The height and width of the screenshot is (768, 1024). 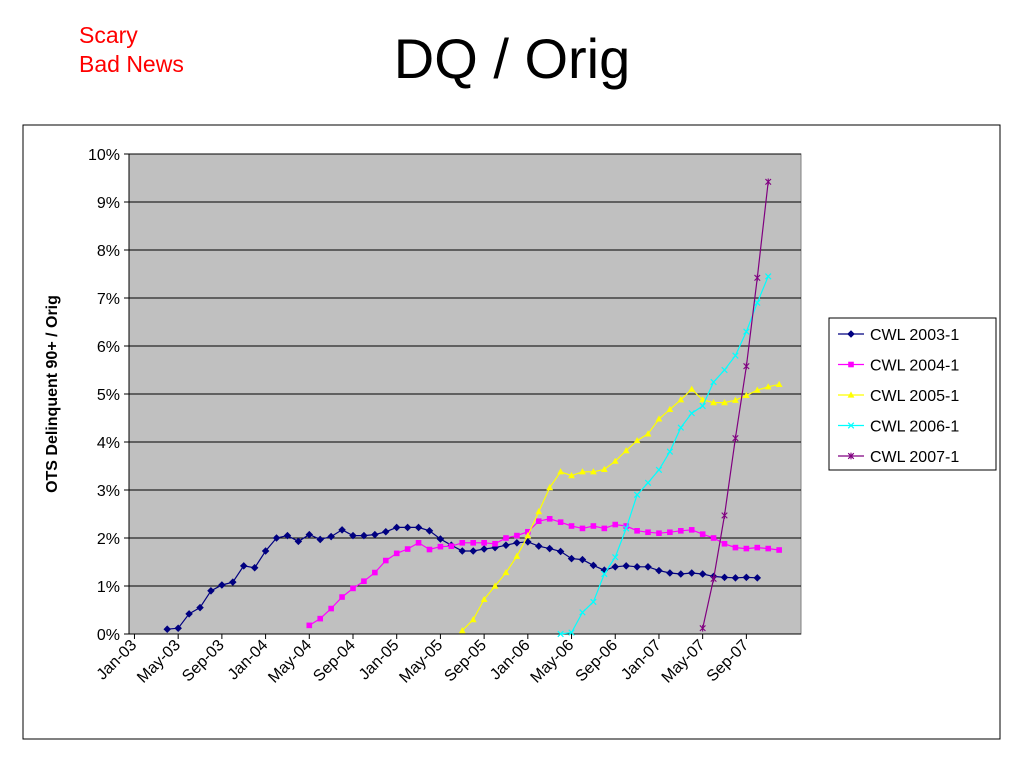 What do you see at coordinates (108, 443) in the screenshot?
I see `y-tick-label: 4%` at bounding box center [108, 443].